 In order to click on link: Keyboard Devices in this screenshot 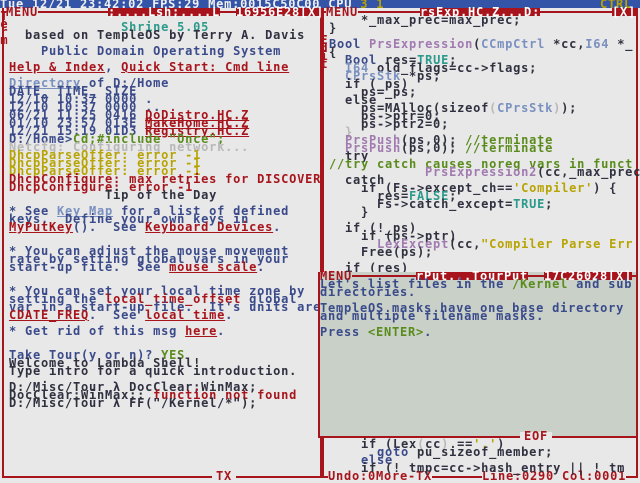, I will do `click(209, 227)`.